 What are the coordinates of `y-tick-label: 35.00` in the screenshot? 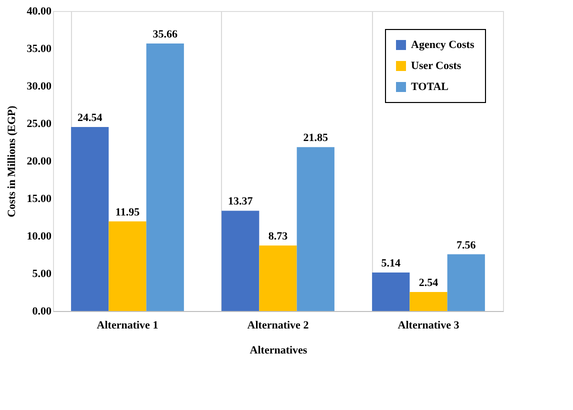 It's located at (39, 49).